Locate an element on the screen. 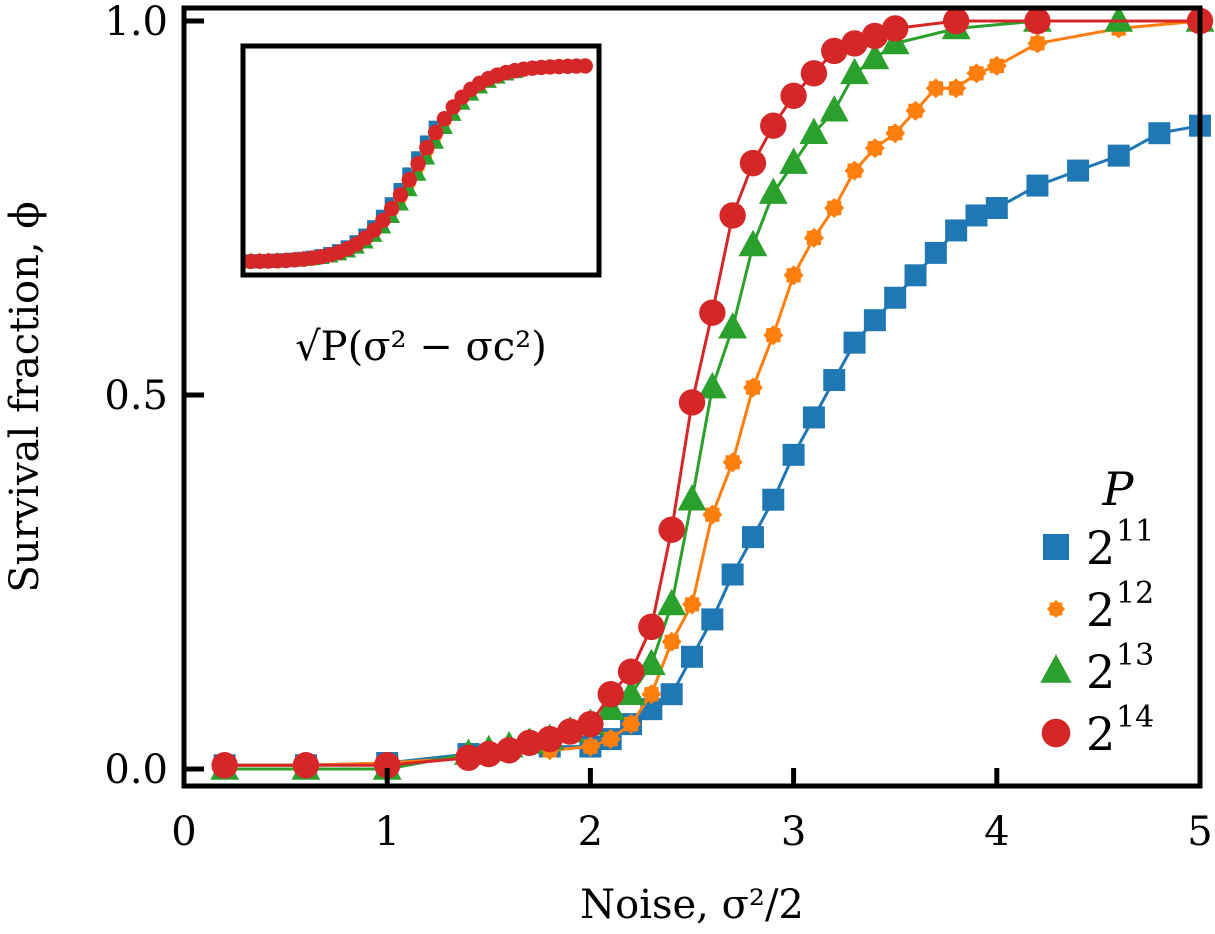 Image resolution: width=1215 pixels, height=934 pixels. inset-x-label: √P(σ² − σc²) is located at coordinates (421, 347).